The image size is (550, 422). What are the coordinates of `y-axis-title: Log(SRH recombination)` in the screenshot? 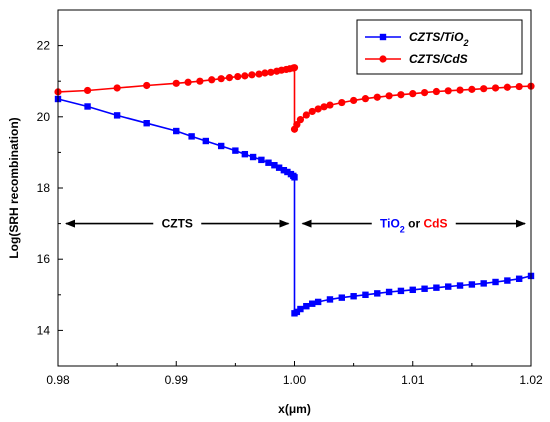 It's located at (14, 187).